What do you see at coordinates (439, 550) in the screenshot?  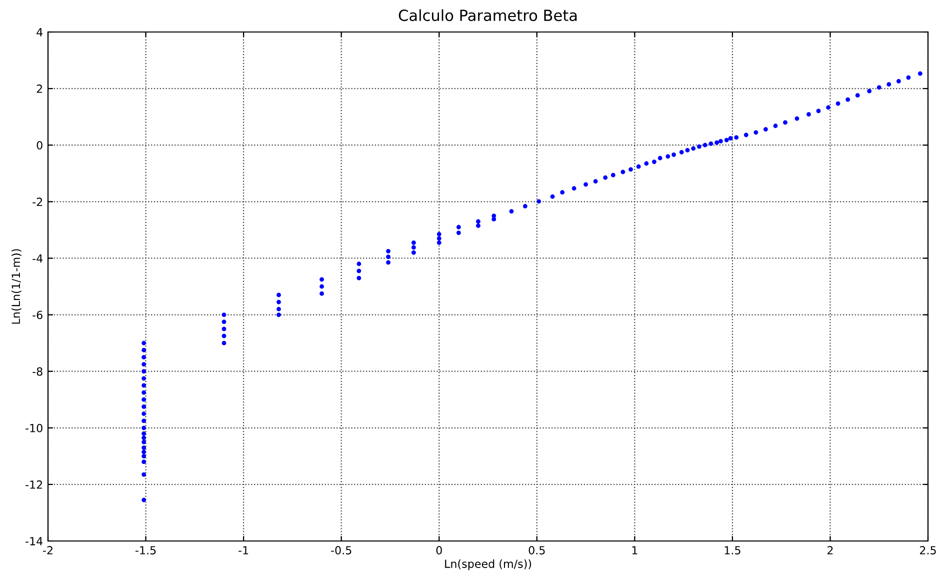 I see `x-tick-label: 0` at bounding box center [439, 550].